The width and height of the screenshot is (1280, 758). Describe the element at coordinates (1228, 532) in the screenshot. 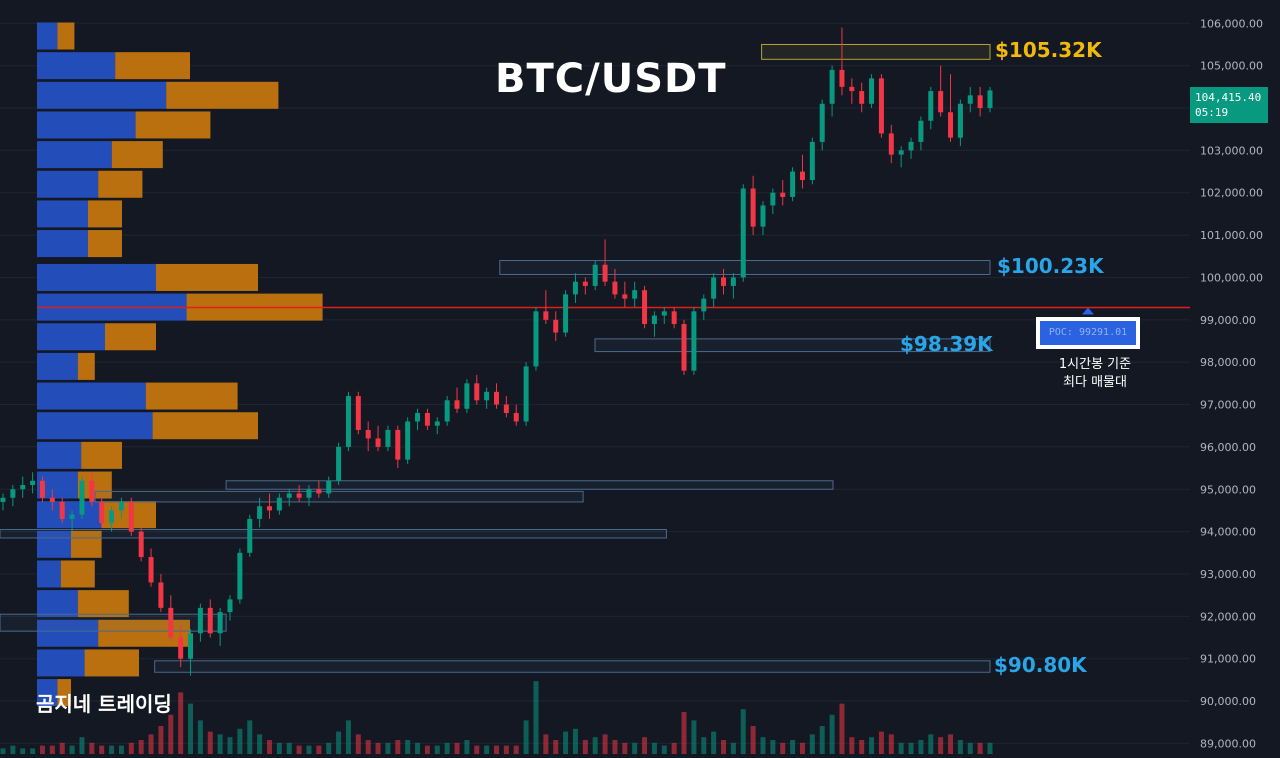

I see `y-tick-label: 94,000.00` at that location.